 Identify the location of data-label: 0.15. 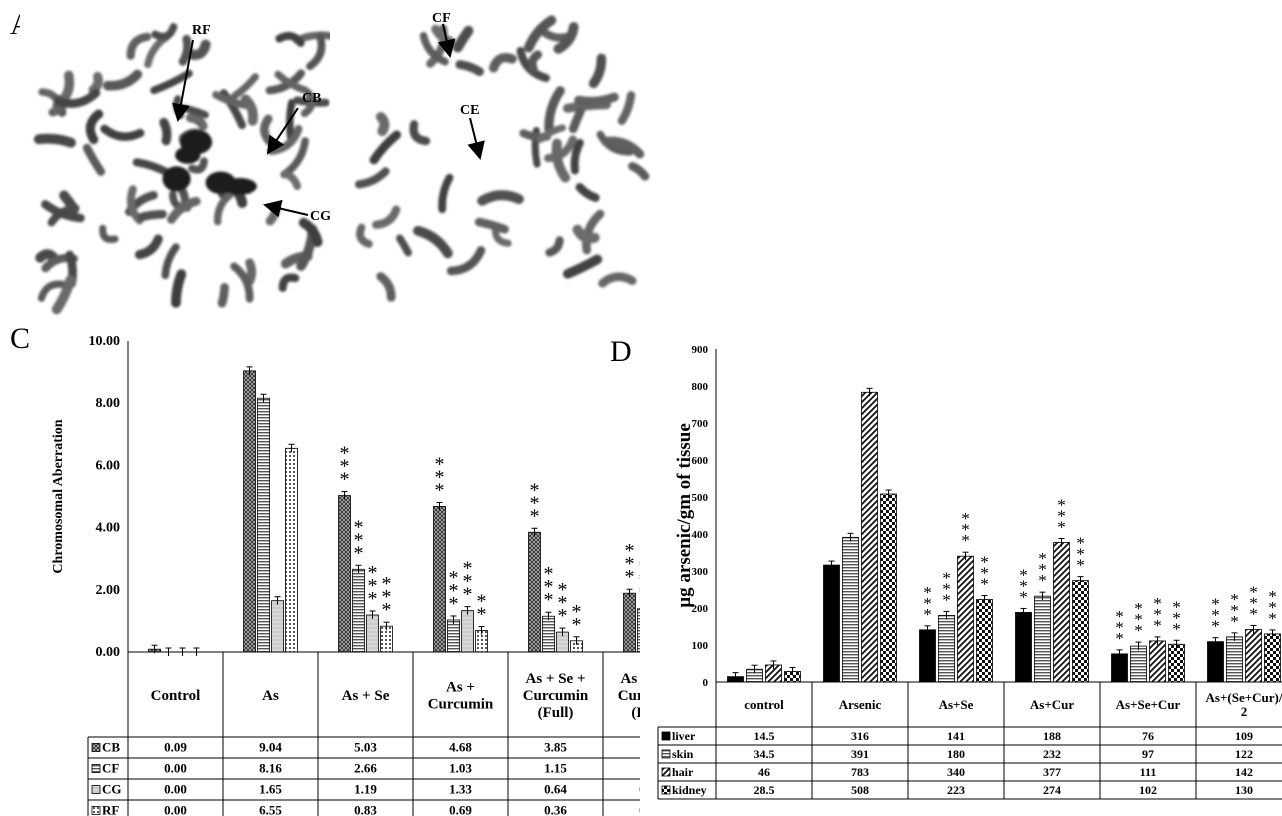
(639, 809).